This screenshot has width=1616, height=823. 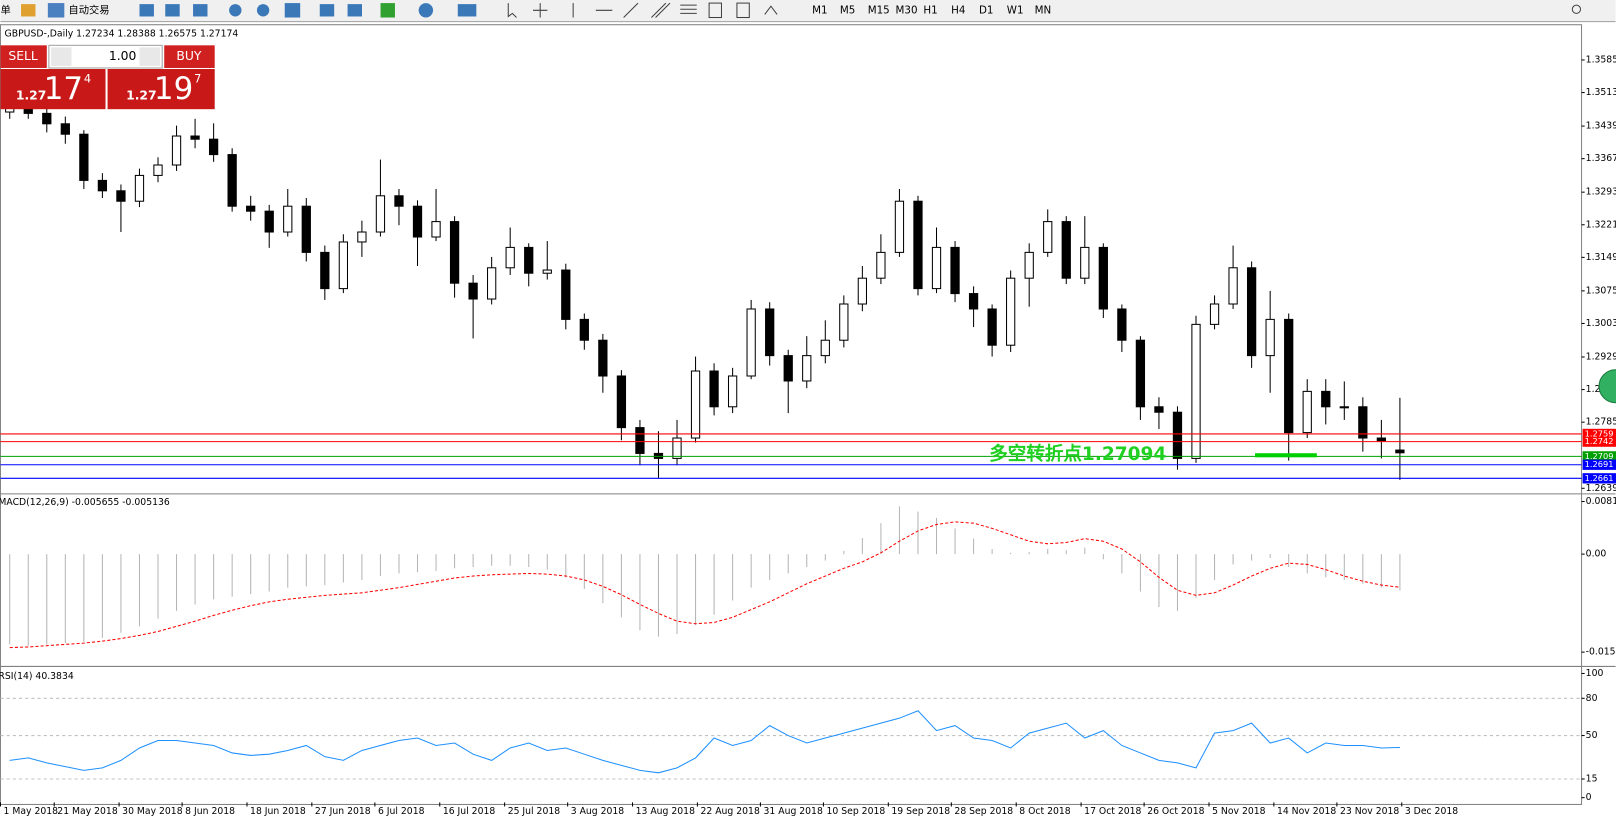 What do you see at coordinates (819, 10) in the screenshot?
I see `timeframe-button: M1` at bounding box center [819, 10].